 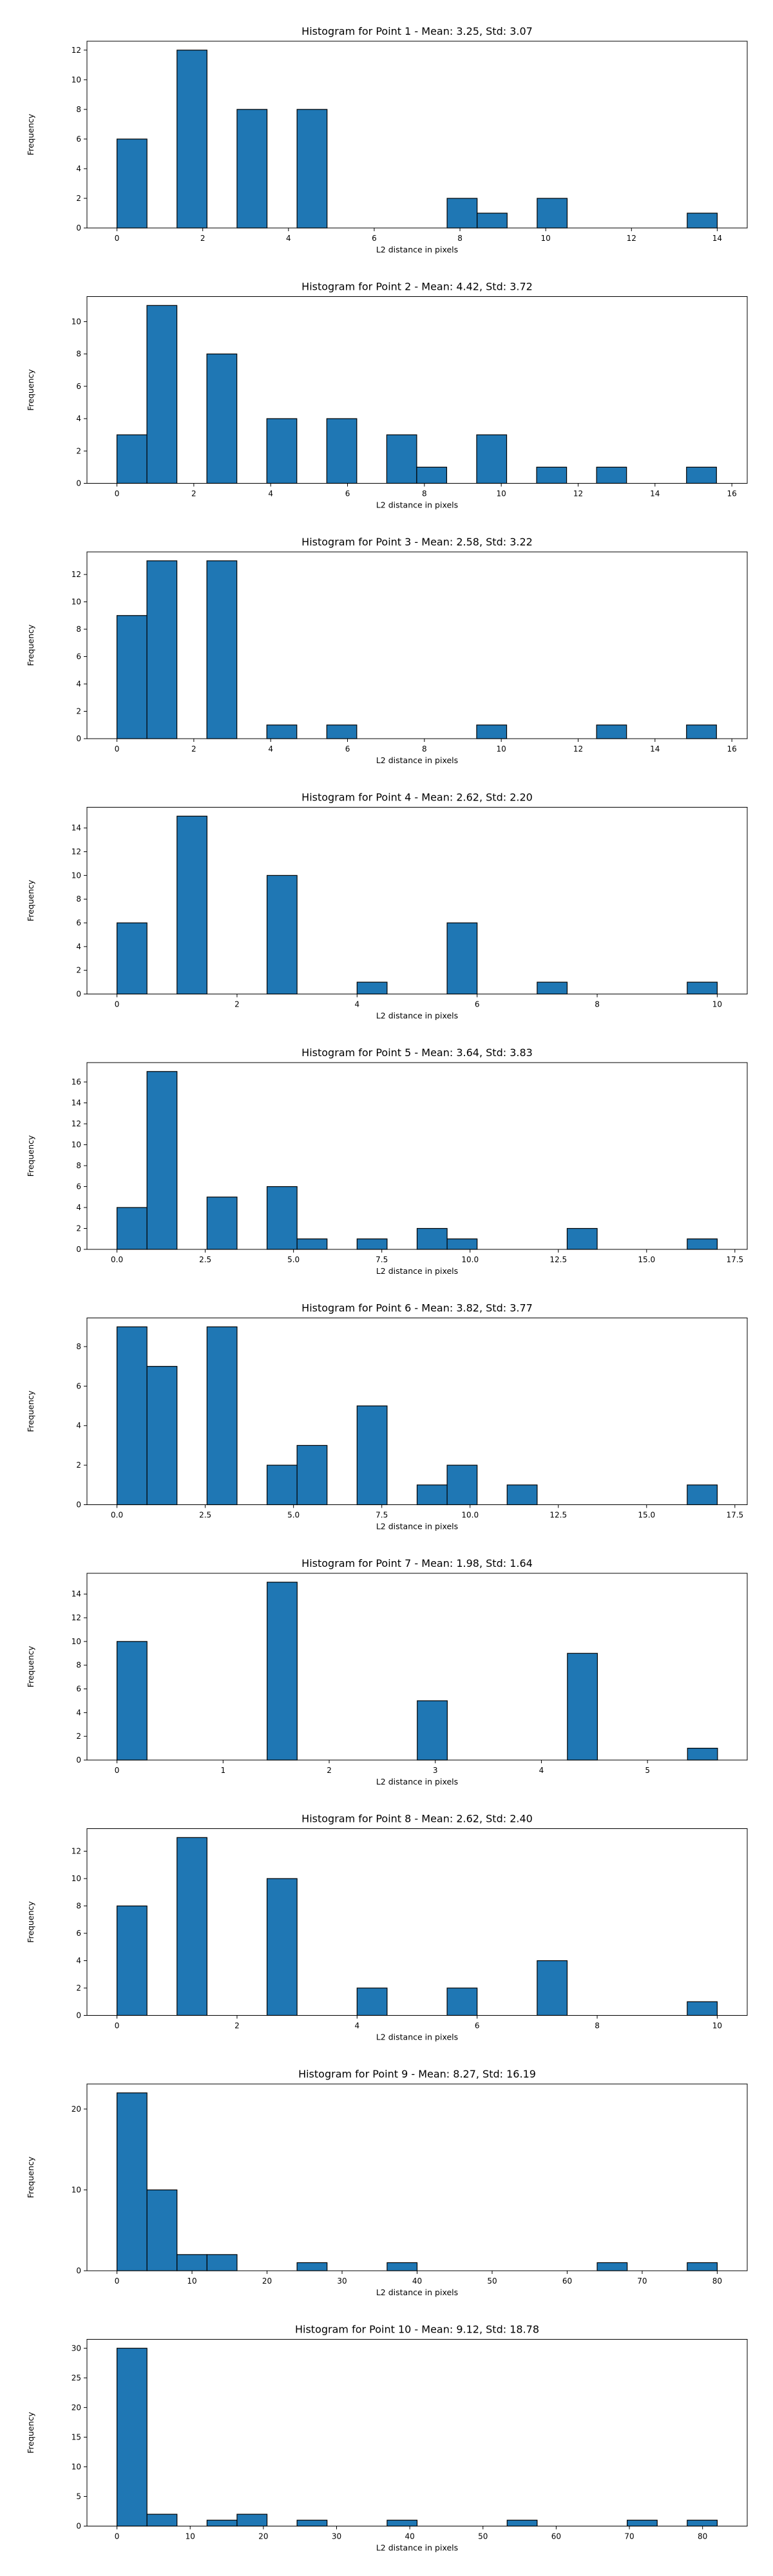 What do you see at coordinates (556, 2536) in the screenshot?
I see `x-tick-label: 60` at bounding box center [556, 2536].